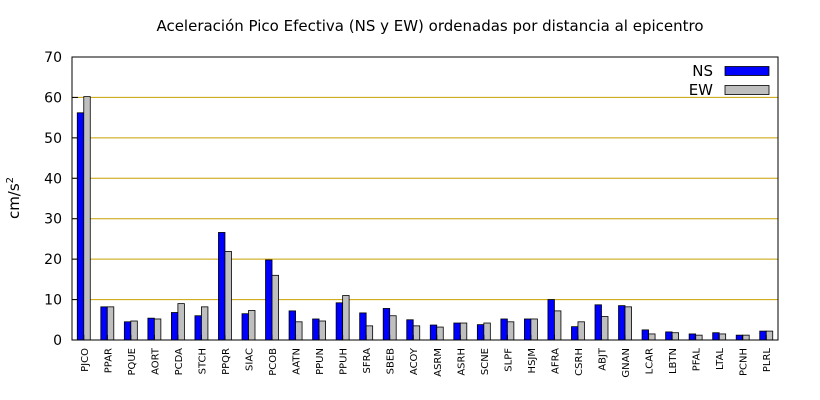 The width and height of the screenshot is (820, 400). I want to click on x-tick-label: AORT, so click(155, 361).